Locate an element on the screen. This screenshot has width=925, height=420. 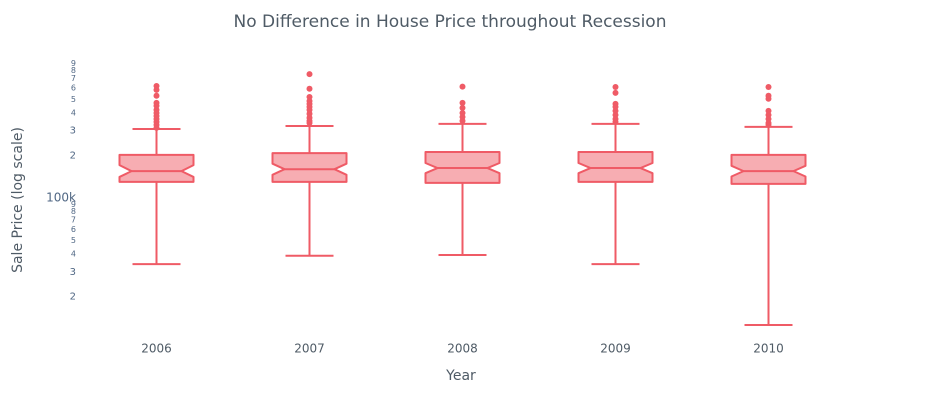
x-tick-label: 2006 is located at coordinates (156, 349).